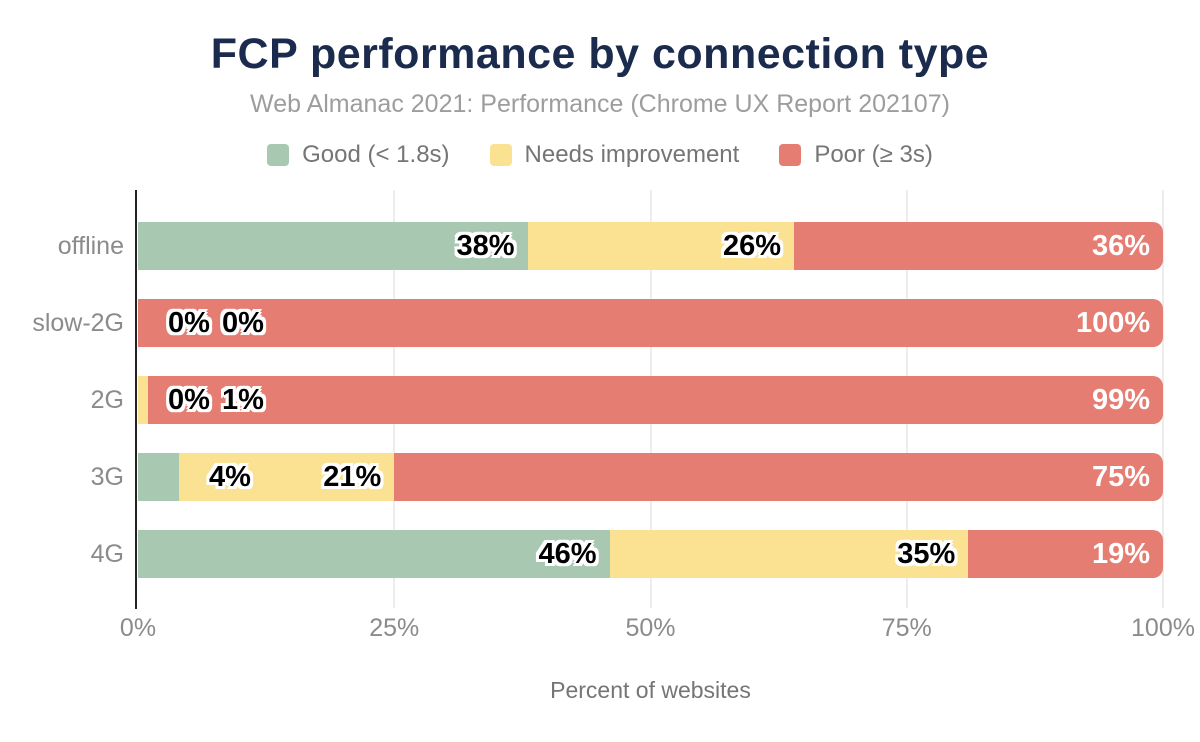  I want to click on legend-label: Poor (≥ 3s), so click(873, 154).